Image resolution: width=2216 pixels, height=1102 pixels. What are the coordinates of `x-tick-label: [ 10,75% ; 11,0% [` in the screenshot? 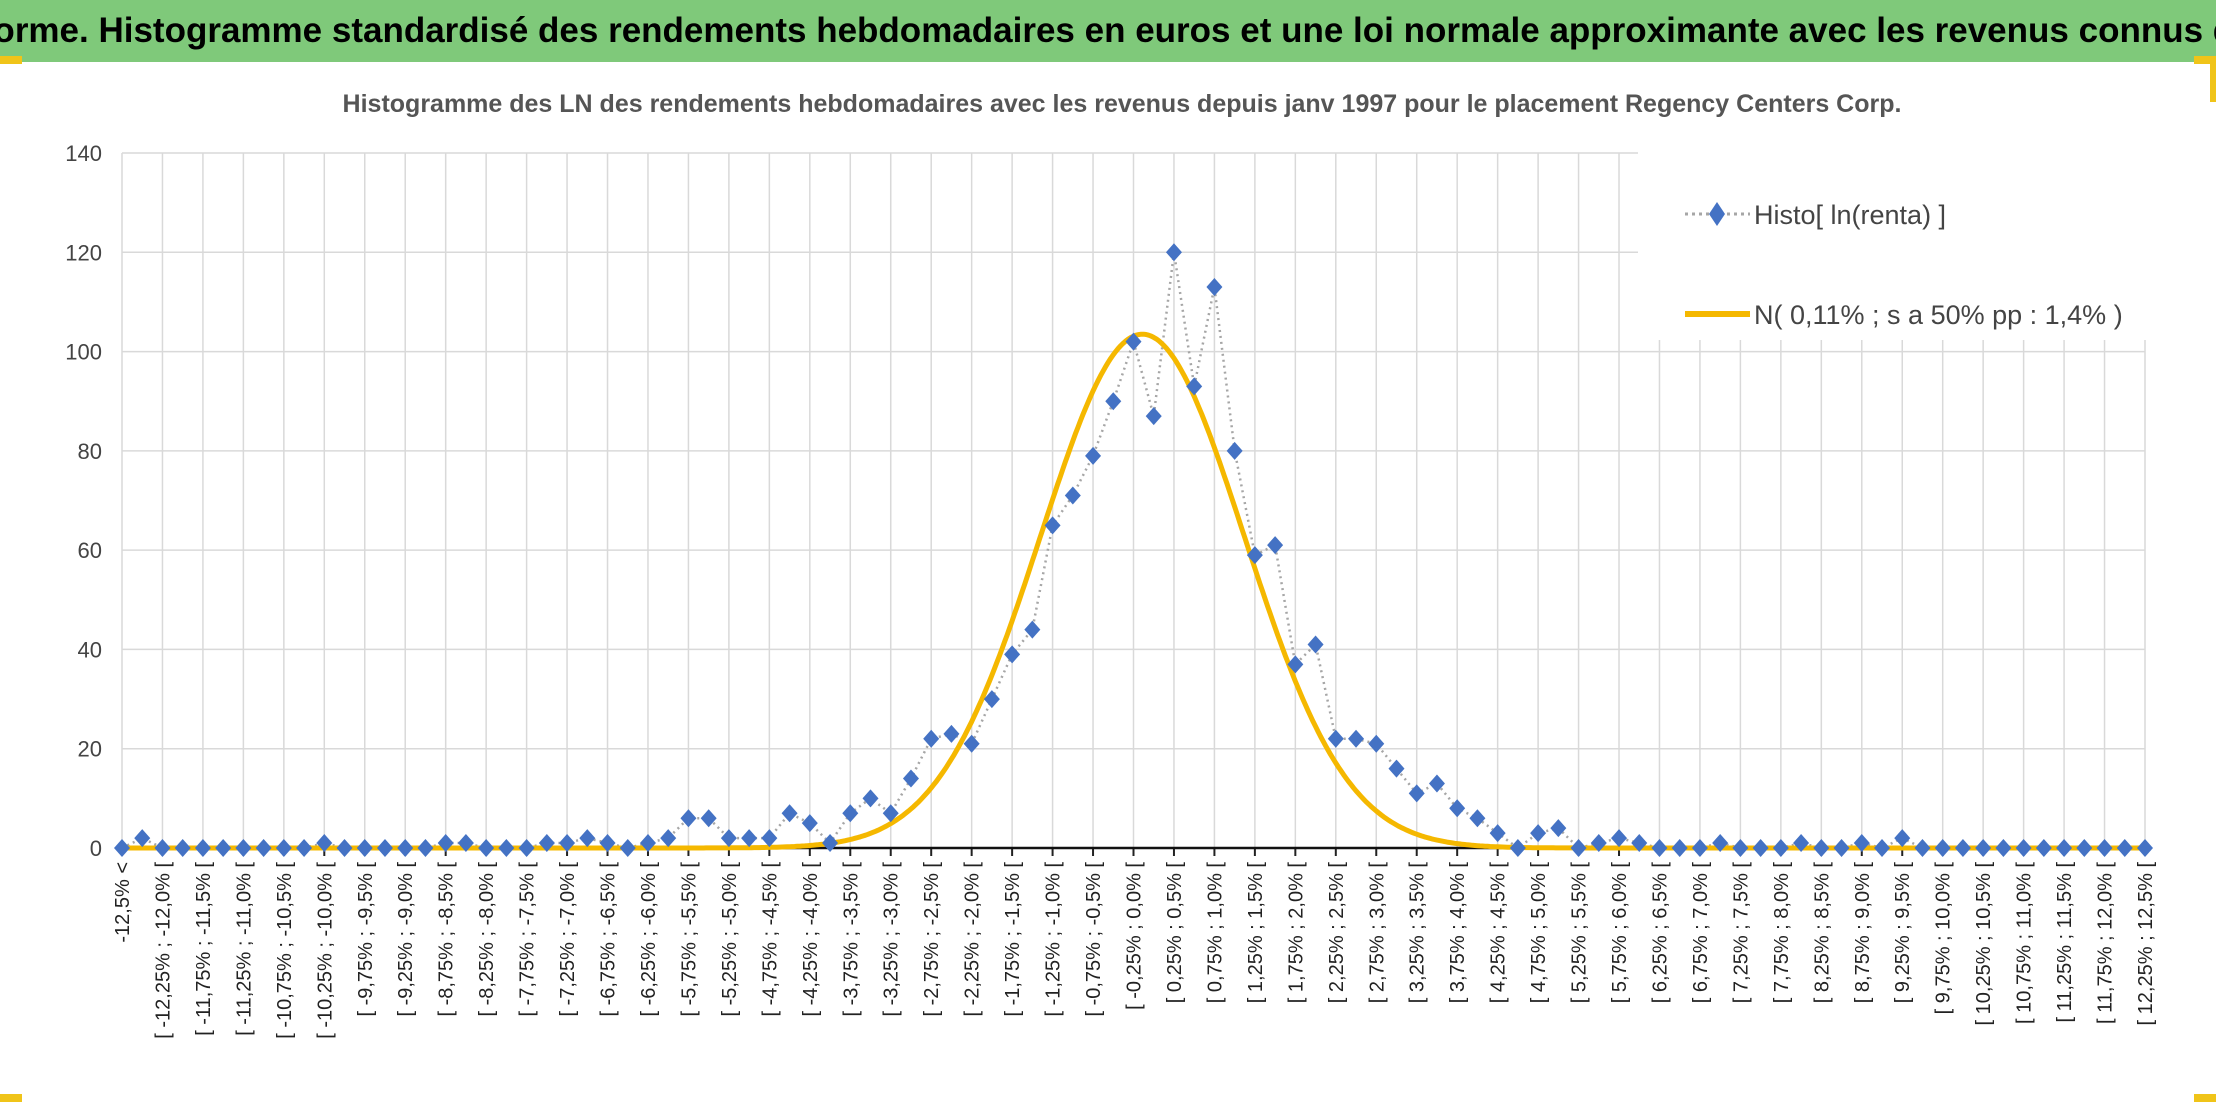 It's located at (2025, 943).